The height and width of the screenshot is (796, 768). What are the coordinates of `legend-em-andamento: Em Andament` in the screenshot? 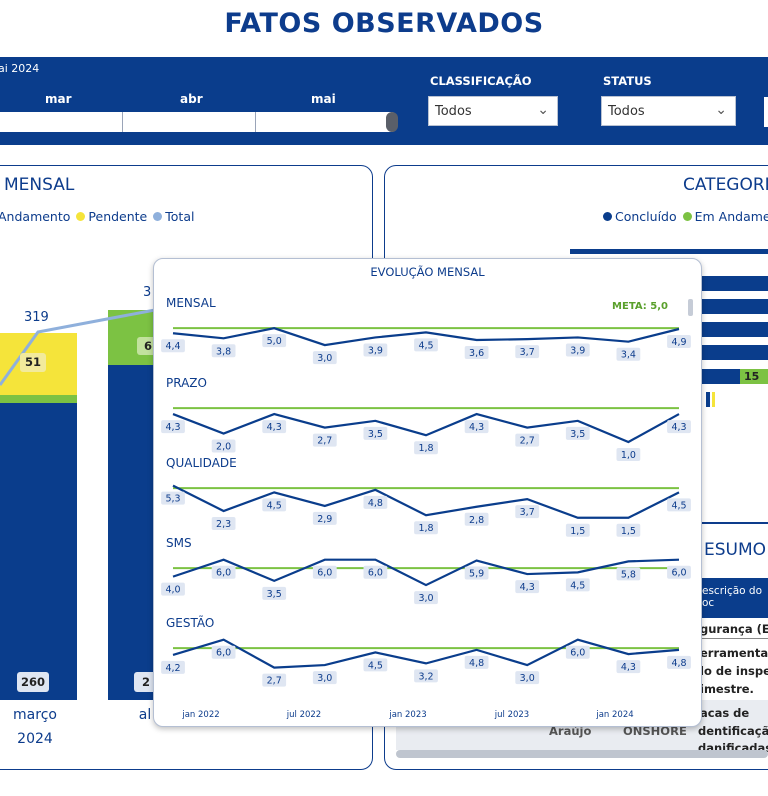 It's located at (731, 216).